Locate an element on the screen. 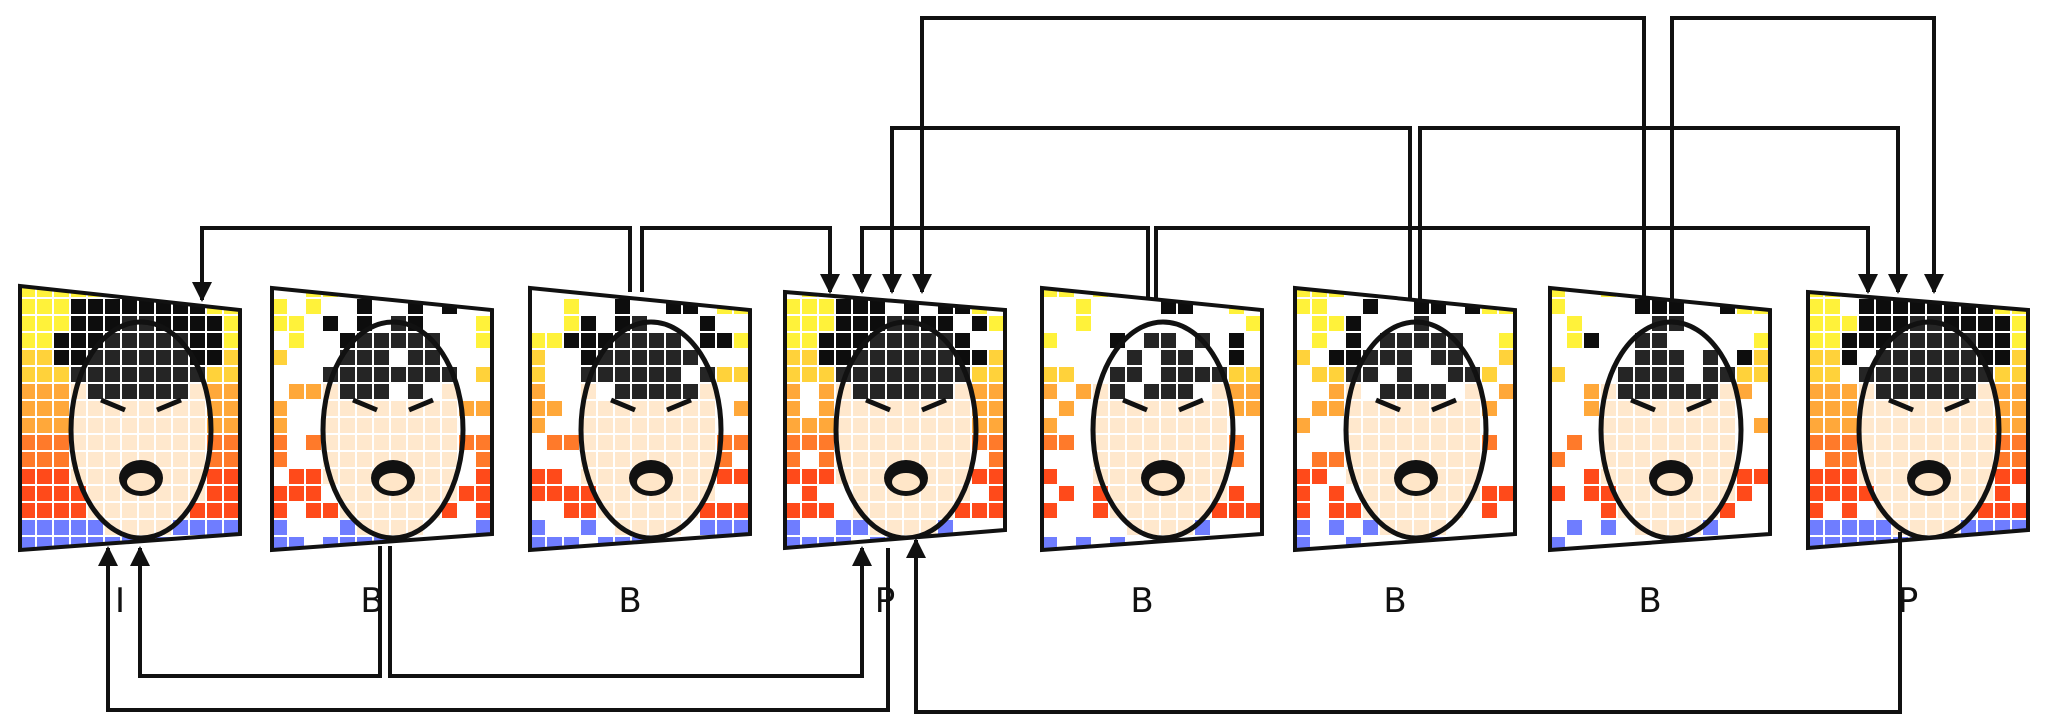 The height and width of the screenshot is (728, 2050). frame-7-border is located at coordinates (1660, 419).